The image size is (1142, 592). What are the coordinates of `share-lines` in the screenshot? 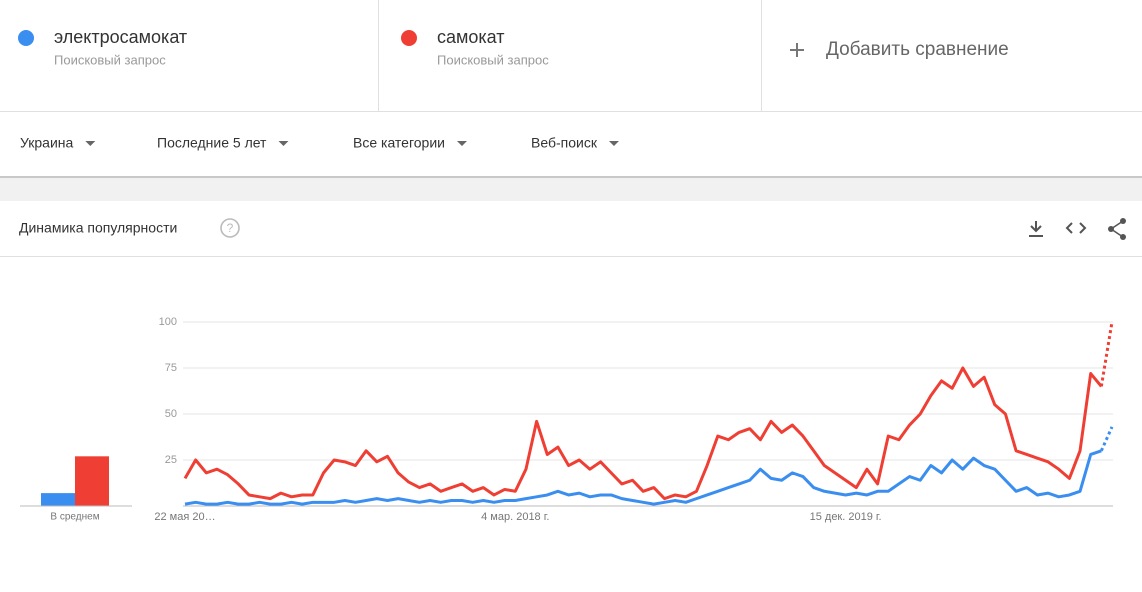 It's located at (1116, 229).